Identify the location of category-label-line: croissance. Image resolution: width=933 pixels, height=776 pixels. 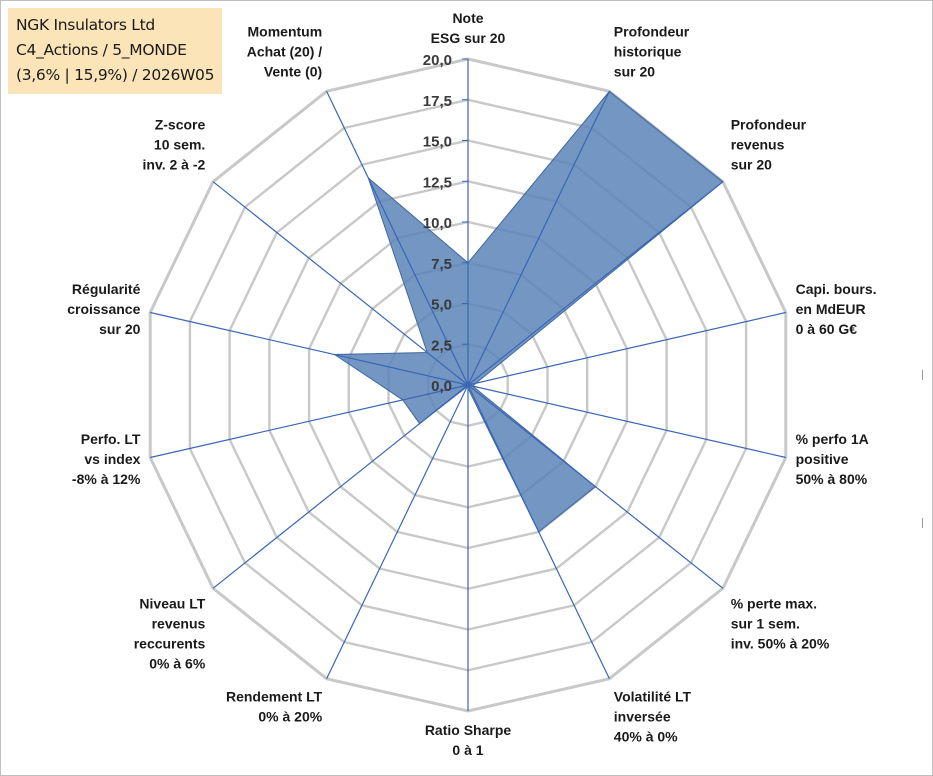
(103, 309).